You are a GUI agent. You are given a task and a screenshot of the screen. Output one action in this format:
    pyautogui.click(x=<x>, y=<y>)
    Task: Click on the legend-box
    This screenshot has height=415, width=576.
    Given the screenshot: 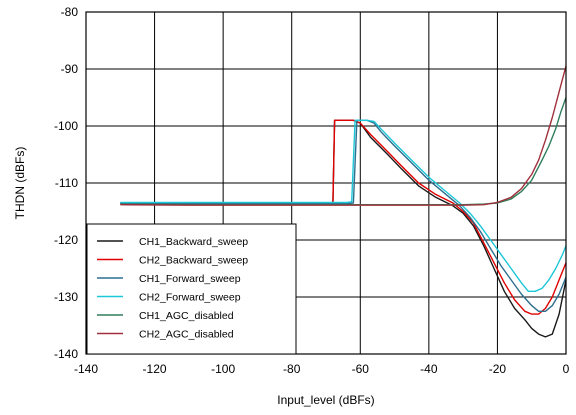 What is the action you would take?
    pyautogui.click(x=191, y=289)
    